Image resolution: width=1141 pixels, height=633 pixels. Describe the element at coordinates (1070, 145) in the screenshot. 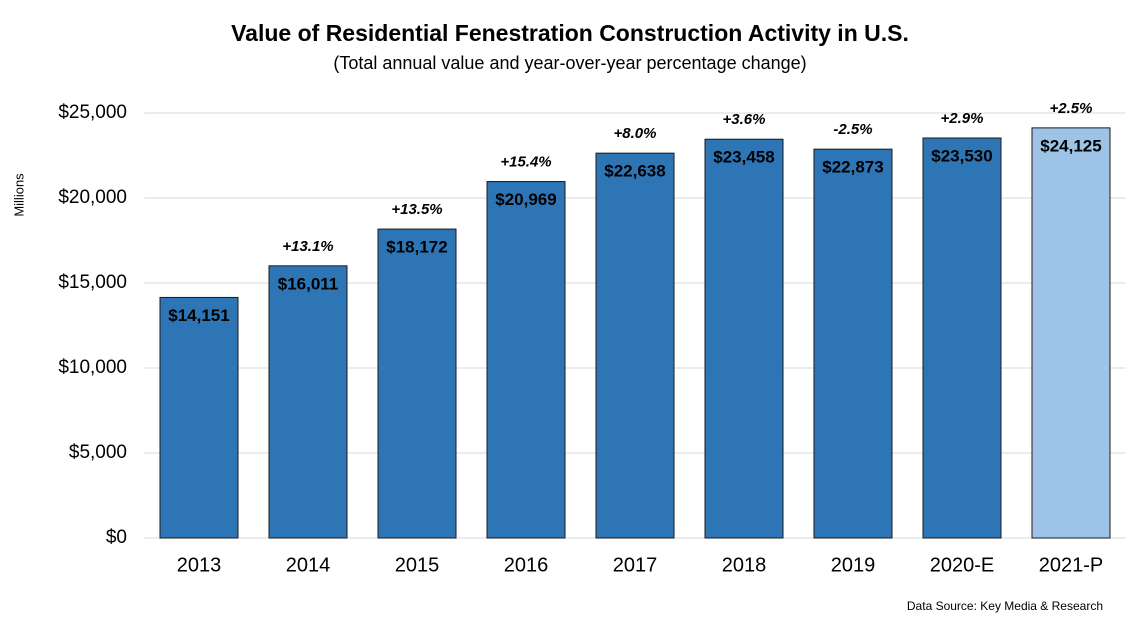

I see `value-label: $24,125` at that location.